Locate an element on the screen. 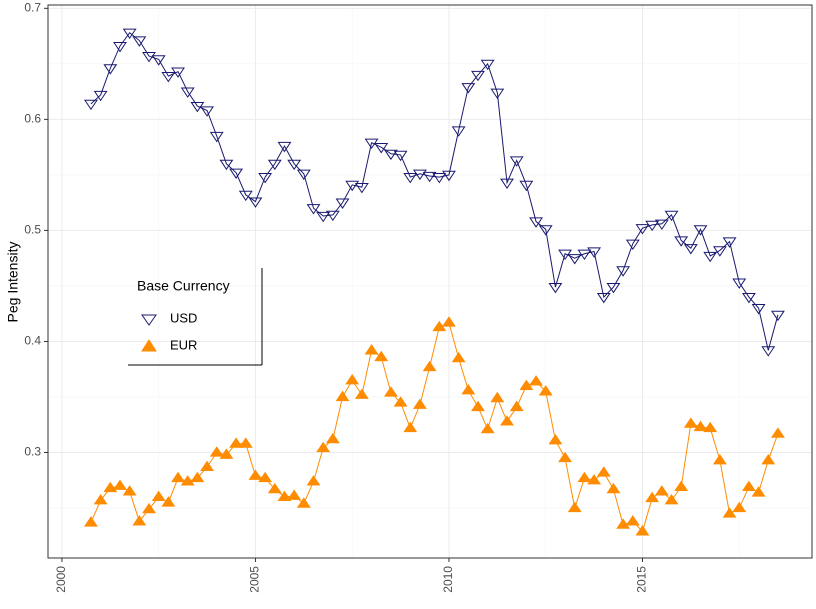 The width and height of the screenshot is (816, 609). x-tick-label: 2005 is located at coordinates (255, 579).